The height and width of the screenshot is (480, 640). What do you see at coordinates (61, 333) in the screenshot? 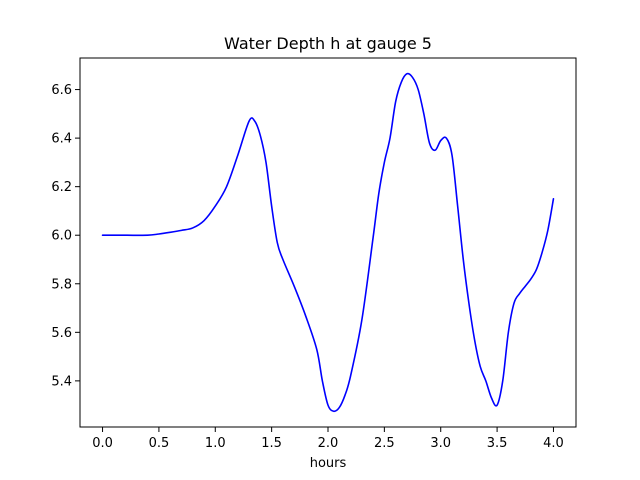
I see `y-tick-label: 5.6` at bounding box center [61, 333].